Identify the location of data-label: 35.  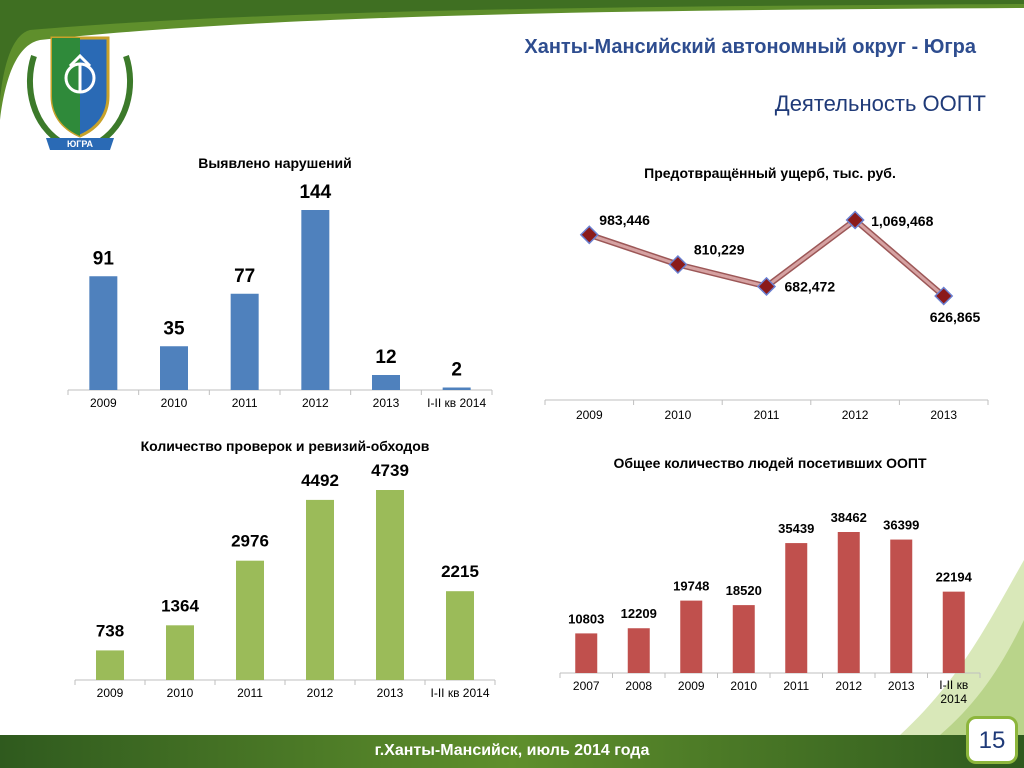
(174, 328).